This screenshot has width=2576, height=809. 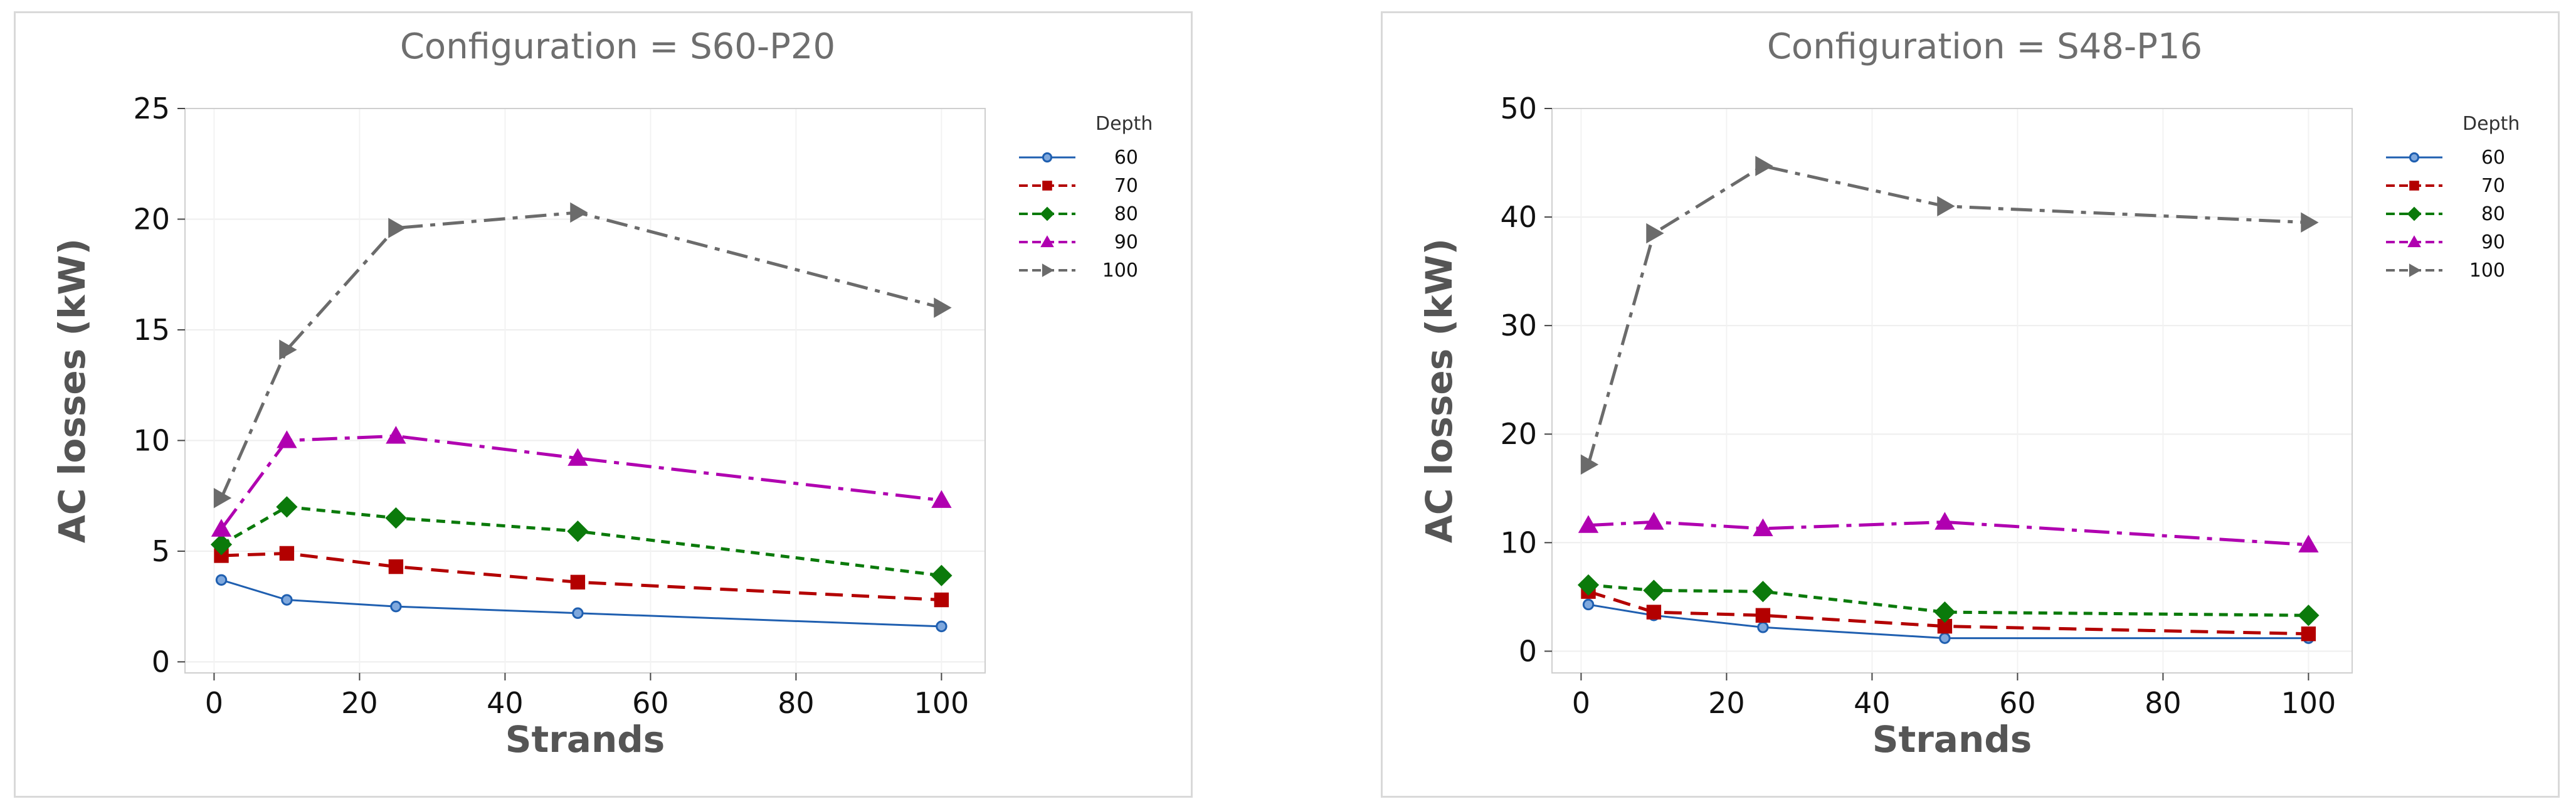 I want to click on y-tick-label: 30, so click(x=1518, y=325).